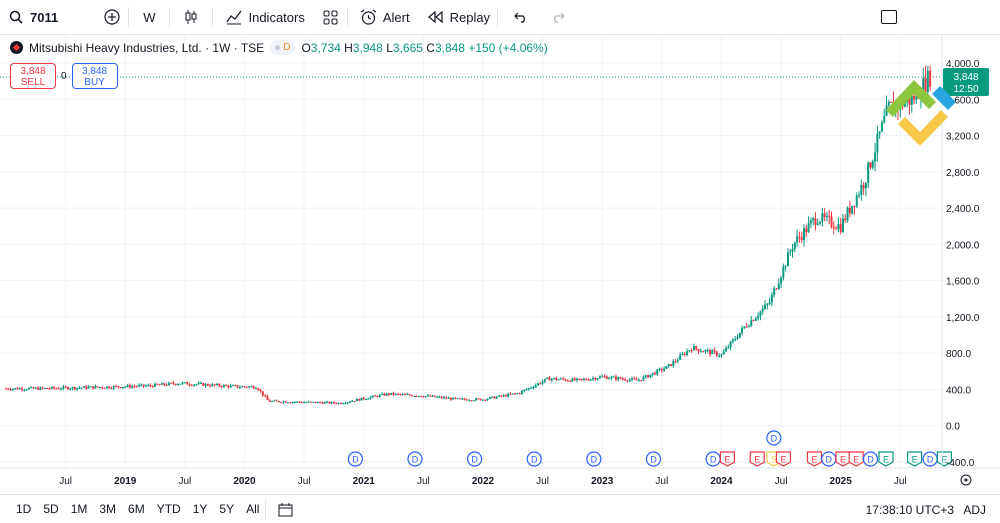 This screenshot has height=523, width=1000. I want to click on range-button-ytd: YTD, so click(168, 509).